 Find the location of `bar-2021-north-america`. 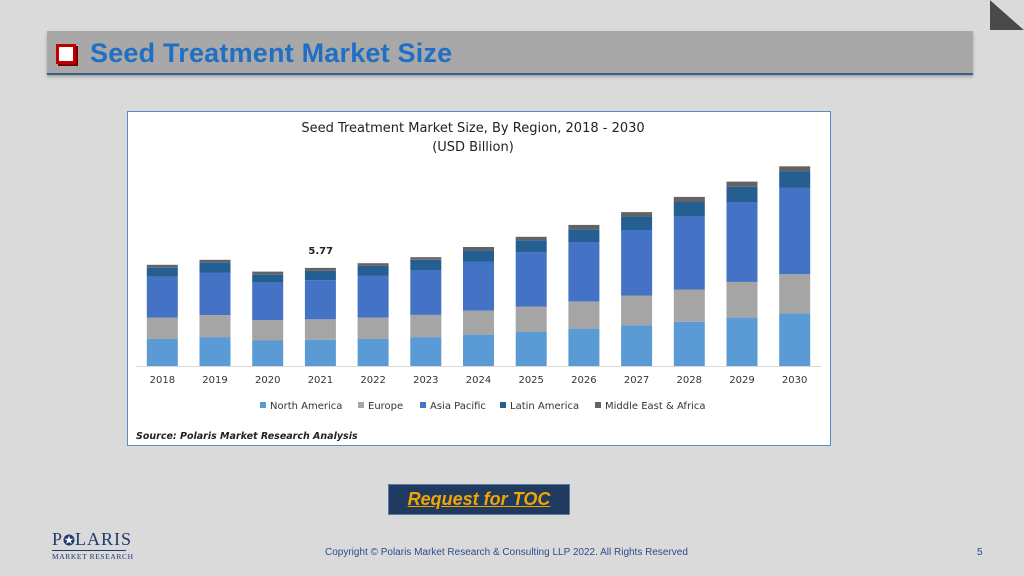

bar-2021-north-america is located at coordinates (320, 353).